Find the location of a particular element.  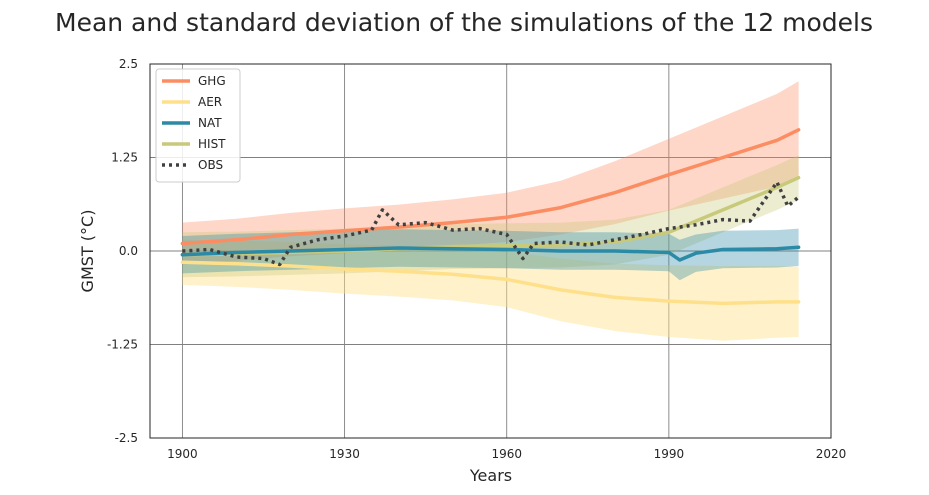

x-tick-label: 1960 is located at coordinates (506, 454).